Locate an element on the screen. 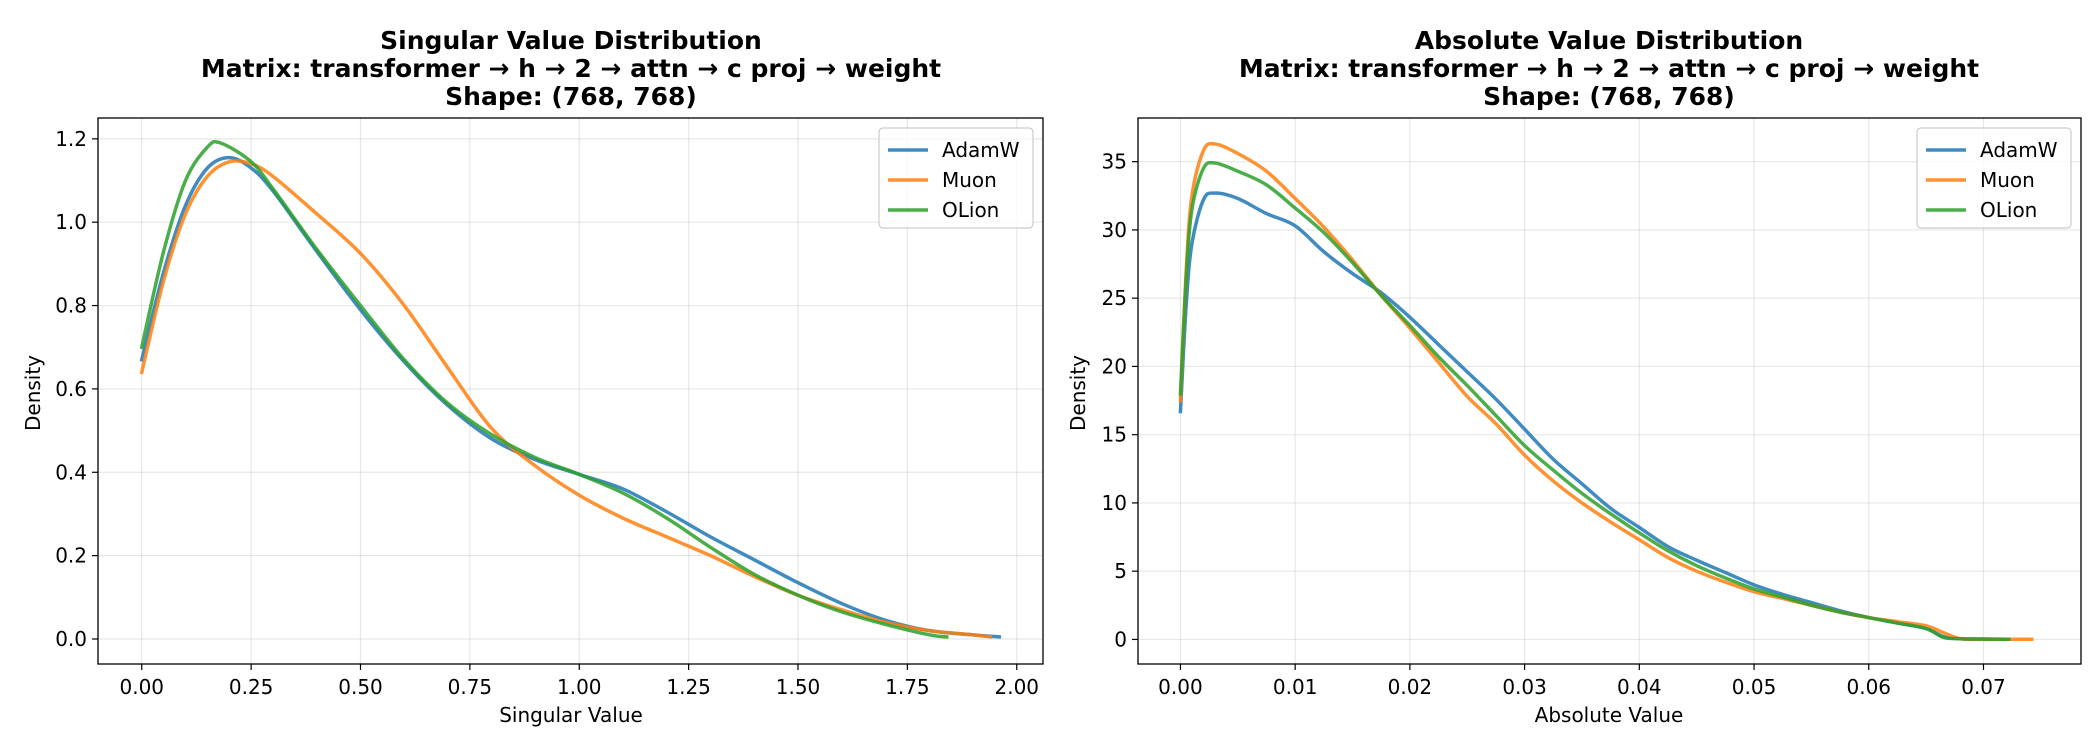  x-axis-ticks: 0.00 0.01 0.02 0.03 0.04 0.05 0.06 0.07 is located at coordinates (1582, 681).